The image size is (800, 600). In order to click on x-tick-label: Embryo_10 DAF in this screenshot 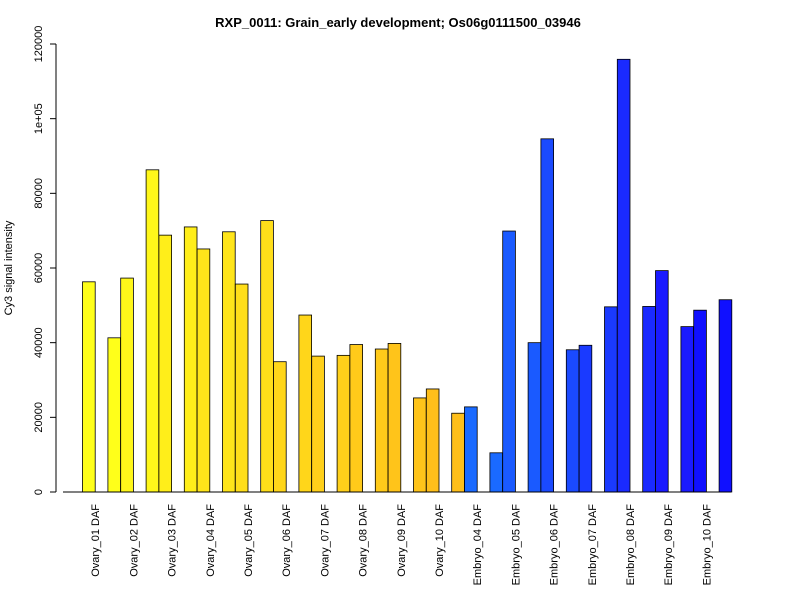, I will do `click(707, 545)`.